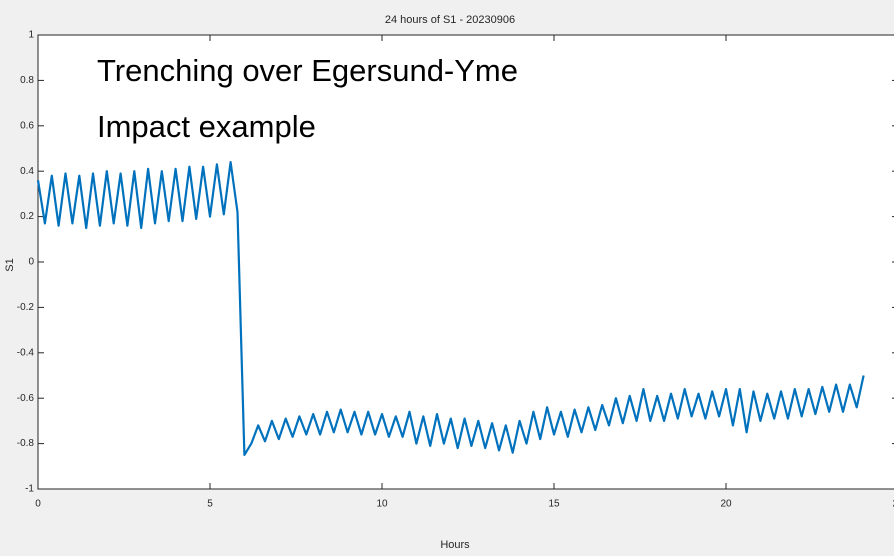  Describe the element at coordinates (455, 545) in the screenshot. I see `x-axis-label: Hours` at that location.